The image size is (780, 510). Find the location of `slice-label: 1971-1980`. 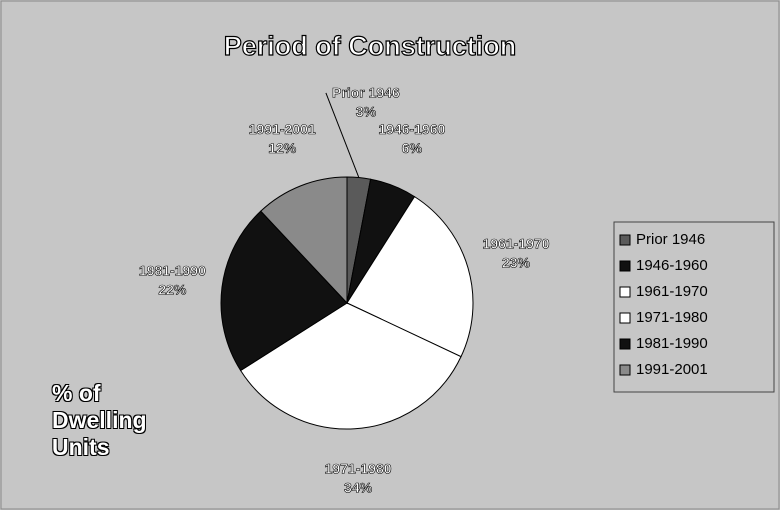

slice-label: 1971-1980 is located at coordinates (358, 468).